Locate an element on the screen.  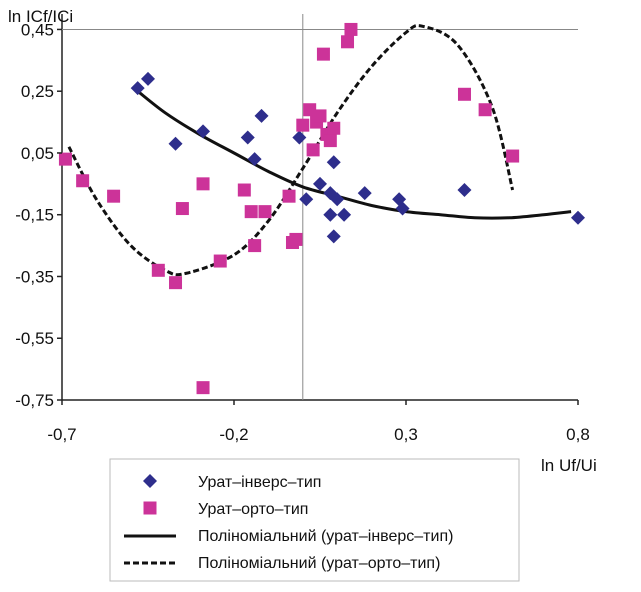
y-tick-label: -0,15 is located at coordinates (34, 215).